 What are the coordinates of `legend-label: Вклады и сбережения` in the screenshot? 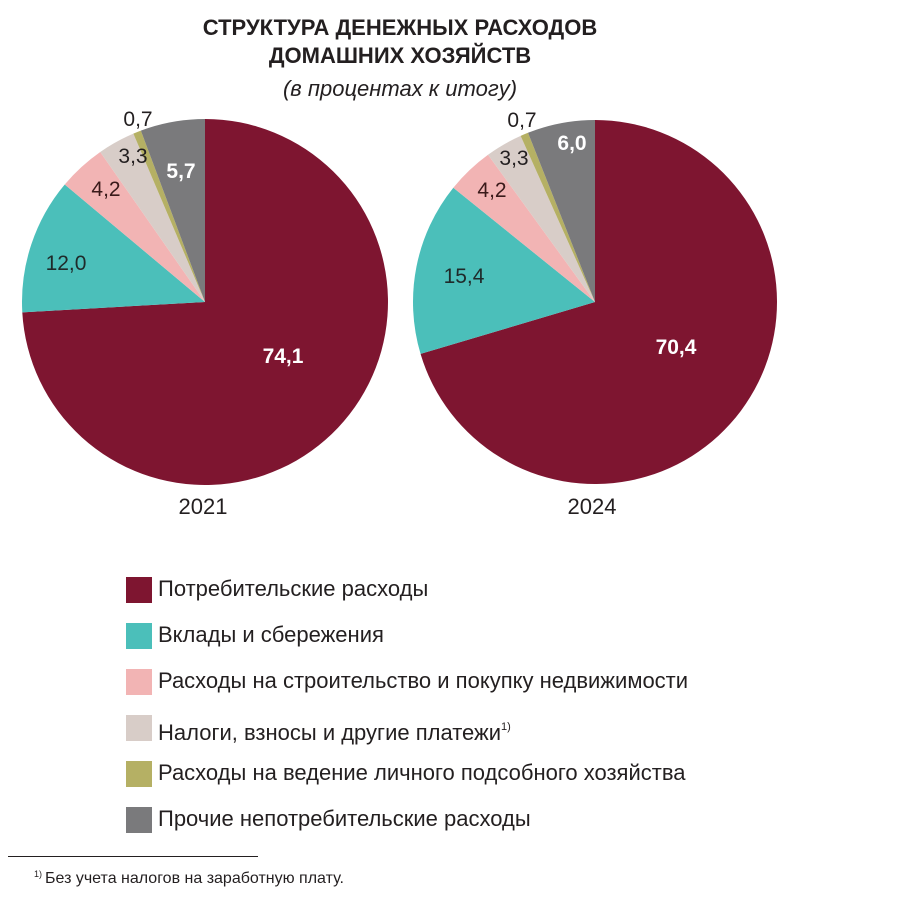 It's located at (271, 634).